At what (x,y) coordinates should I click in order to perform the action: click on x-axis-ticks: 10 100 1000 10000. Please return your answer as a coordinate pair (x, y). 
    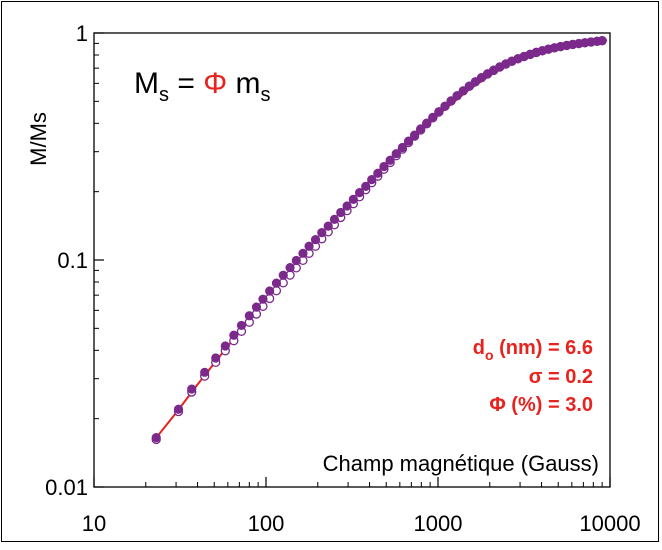
    Looking at the image, I should click on (361, 506).